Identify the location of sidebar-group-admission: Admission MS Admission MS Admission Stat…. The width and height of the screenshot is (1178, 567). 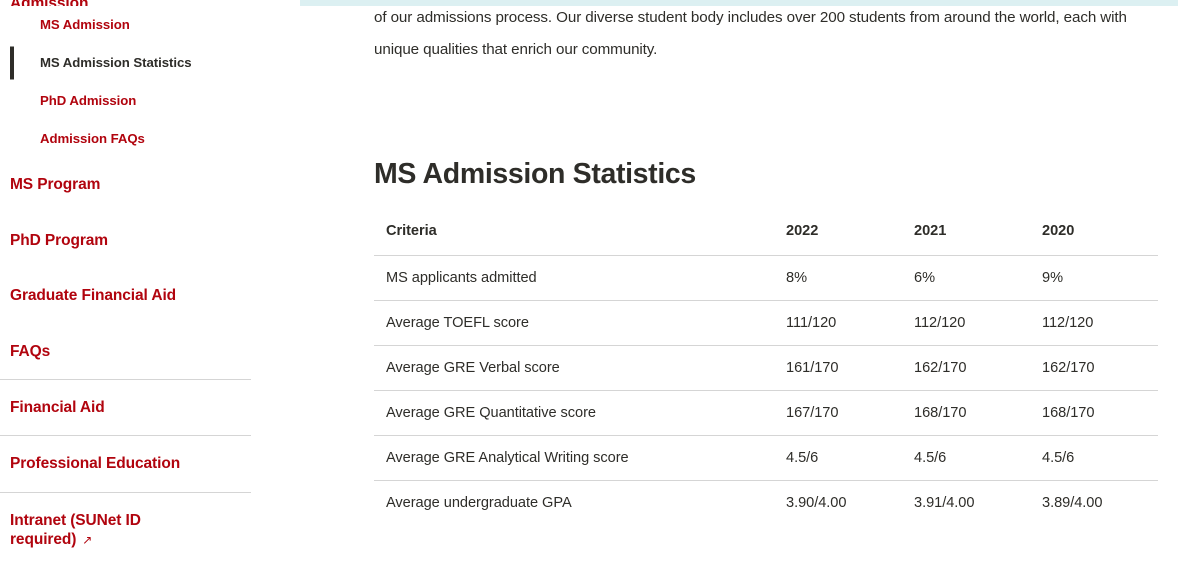
(150, 78).